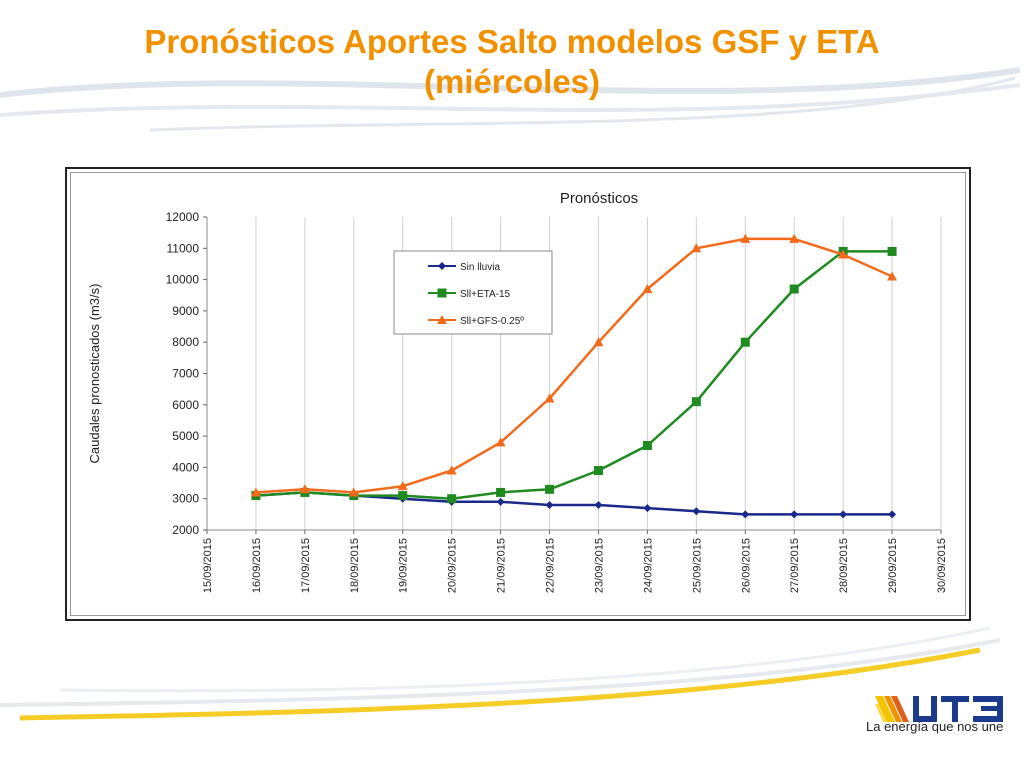 The image size is (1024, 768). Describe the element at coordinates (185, 467) in the screenshot. I see `y-tick-label-2: 4000` at that location.